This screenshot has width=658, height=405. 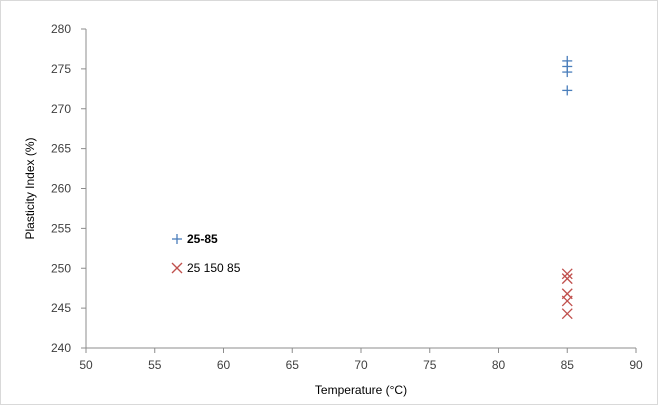 I want to click on y-tick-label: 250, so click(x=61, y=268).